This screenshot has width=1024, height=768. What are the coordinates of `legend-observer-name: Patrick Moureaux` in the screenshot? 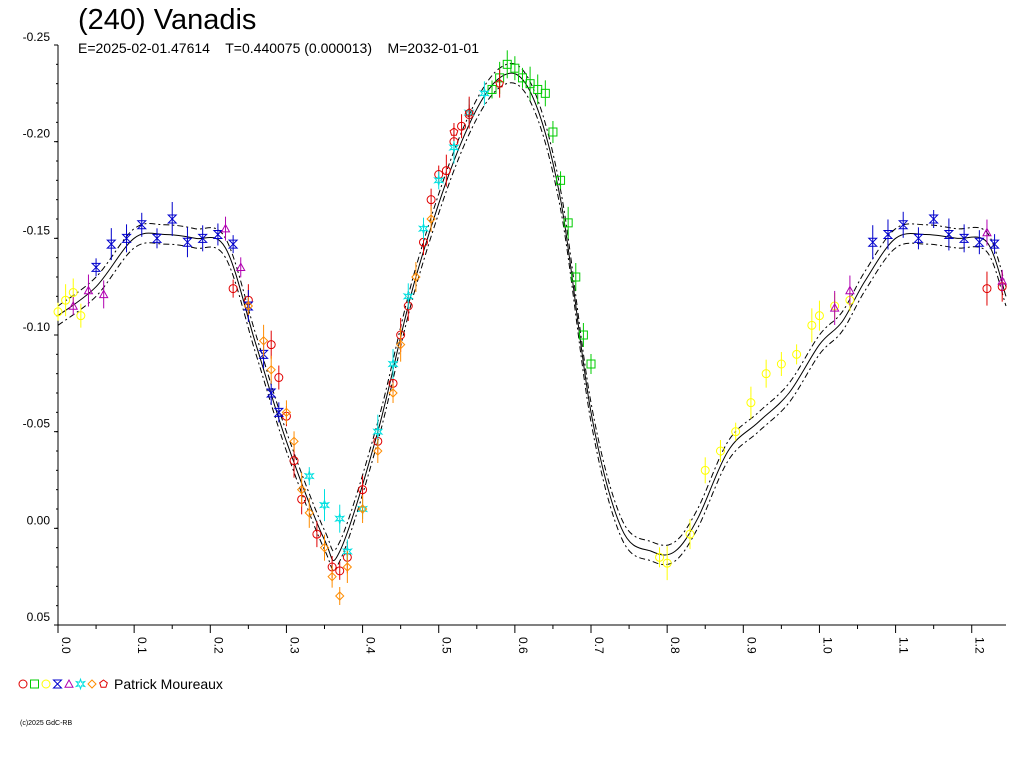 It's located at (168, 684).